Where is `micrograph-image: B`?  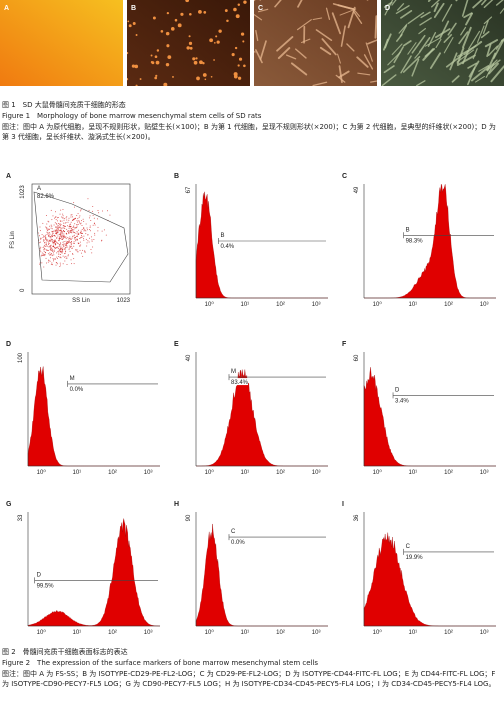
micrograph-image: B is located at coordinates (188, 43).